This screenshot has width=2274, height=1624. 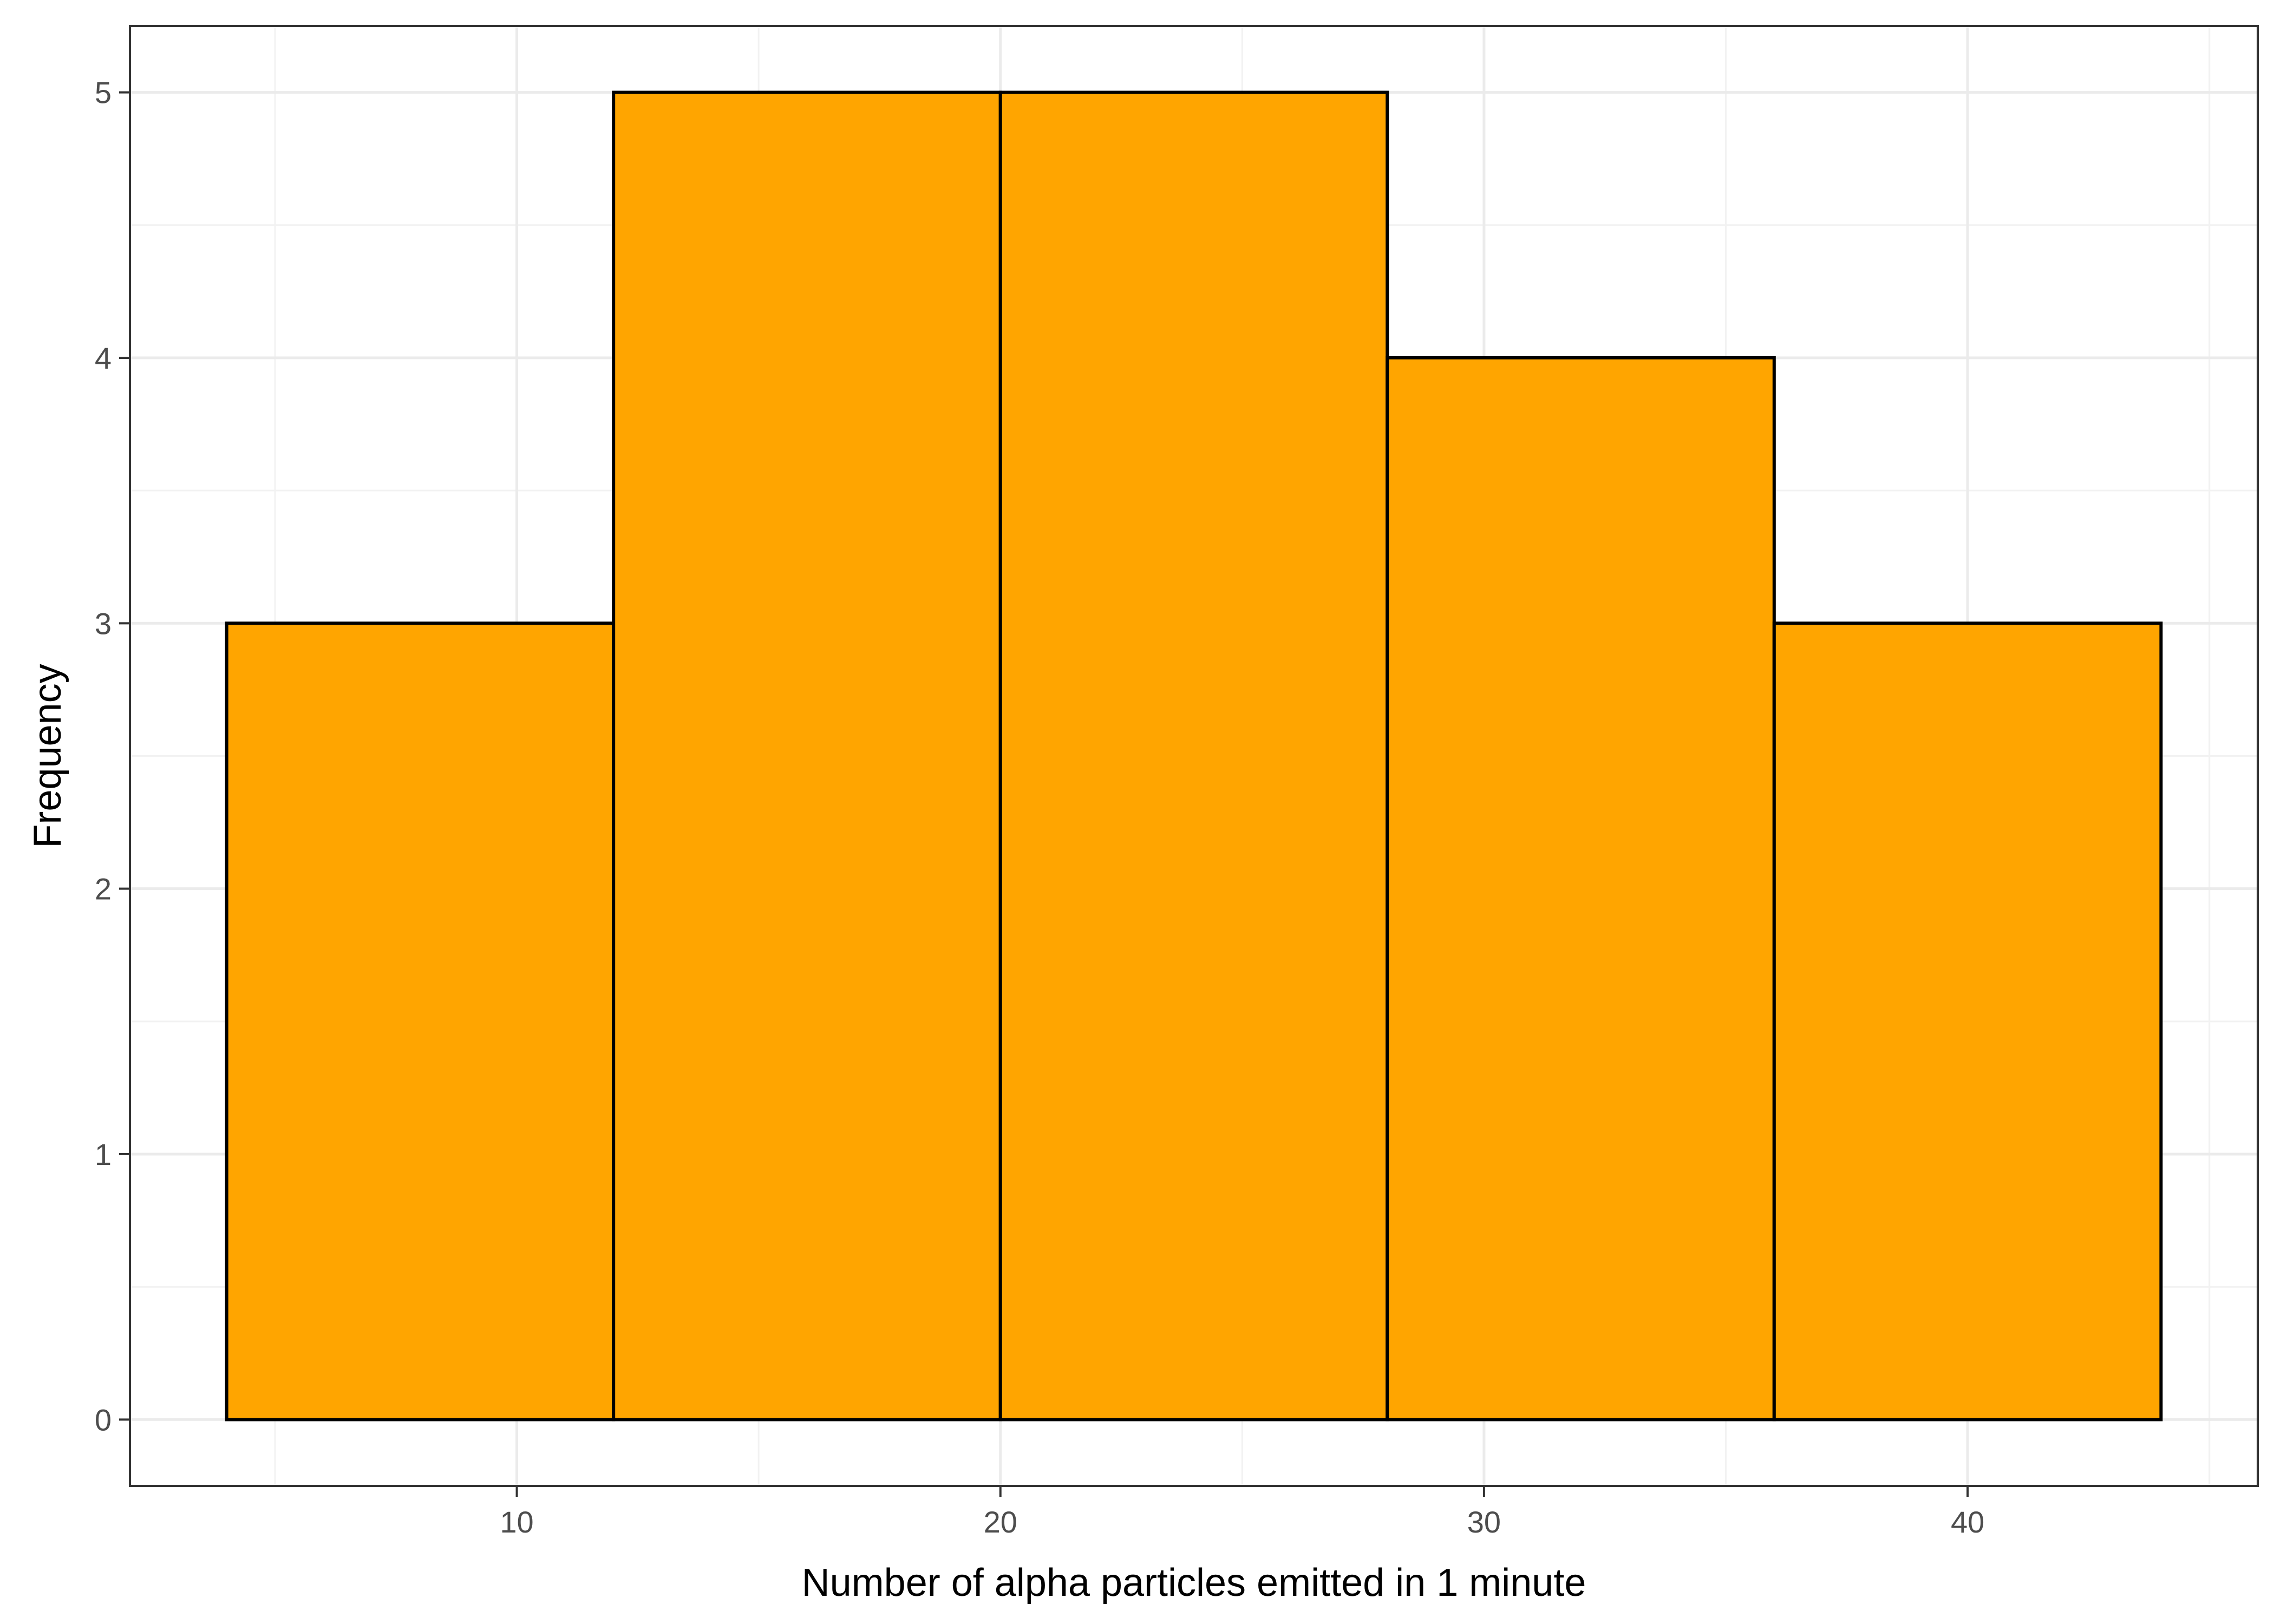 I want to click on y-tick-label: 3, so click(x=104, y=623).